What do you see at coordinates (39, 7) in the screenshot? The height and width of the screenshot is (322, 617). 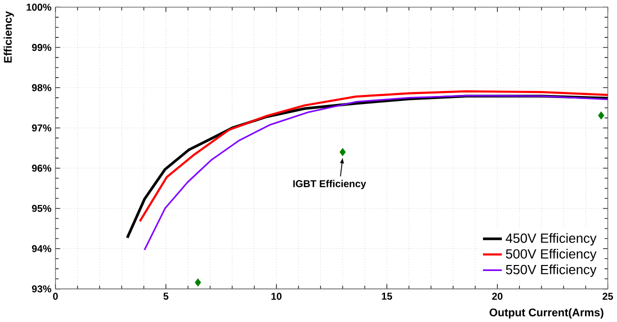 I see `y-tick-label: 100%` at bounding box center [39, 7].